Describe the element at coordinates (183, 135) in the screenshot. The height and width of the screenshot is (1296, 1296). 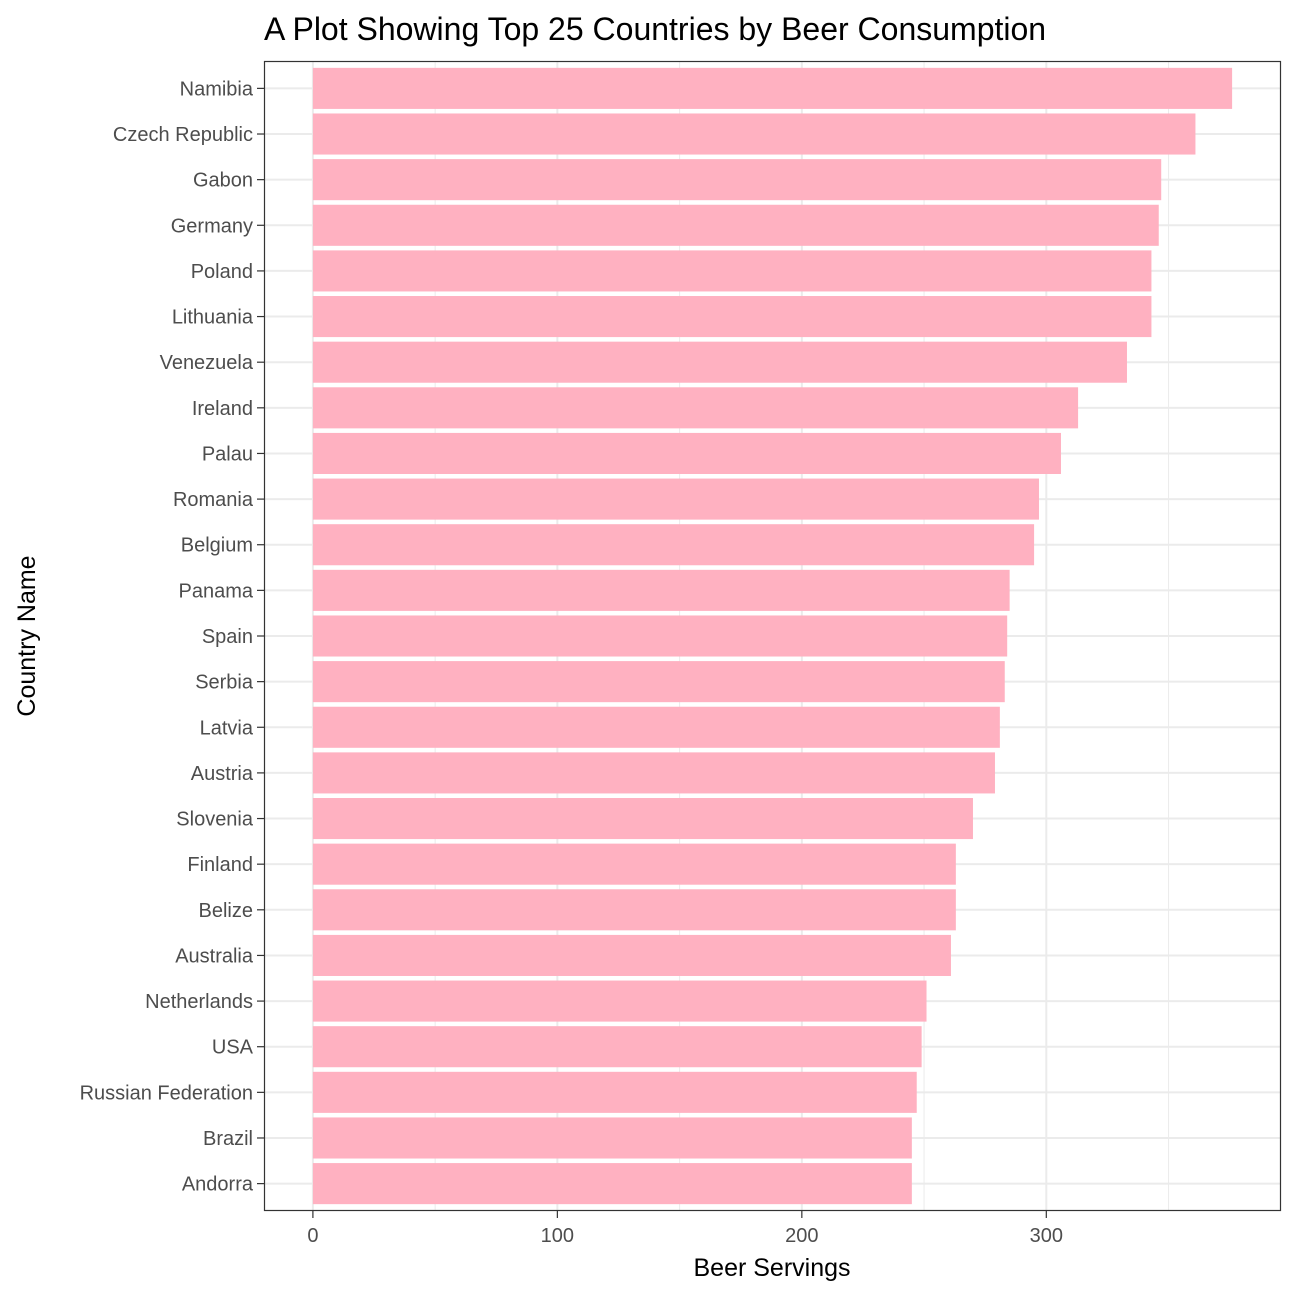
I see `y-tick-label: Czech Republic` at that location.